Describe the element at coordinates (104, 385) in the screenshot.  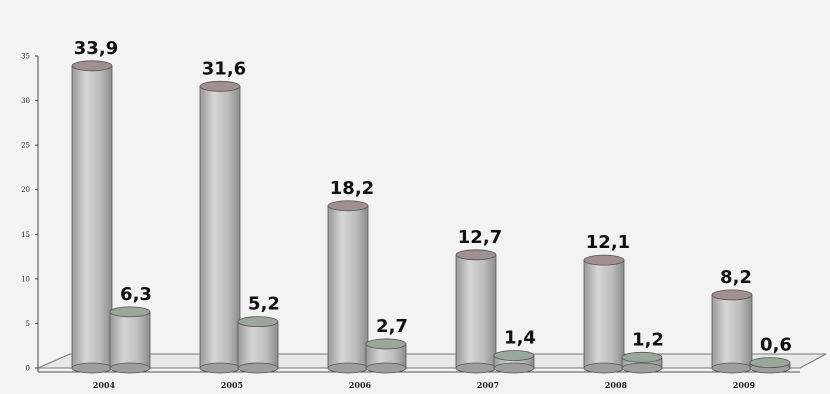
I see `x-tick-label: 2004` at that location.